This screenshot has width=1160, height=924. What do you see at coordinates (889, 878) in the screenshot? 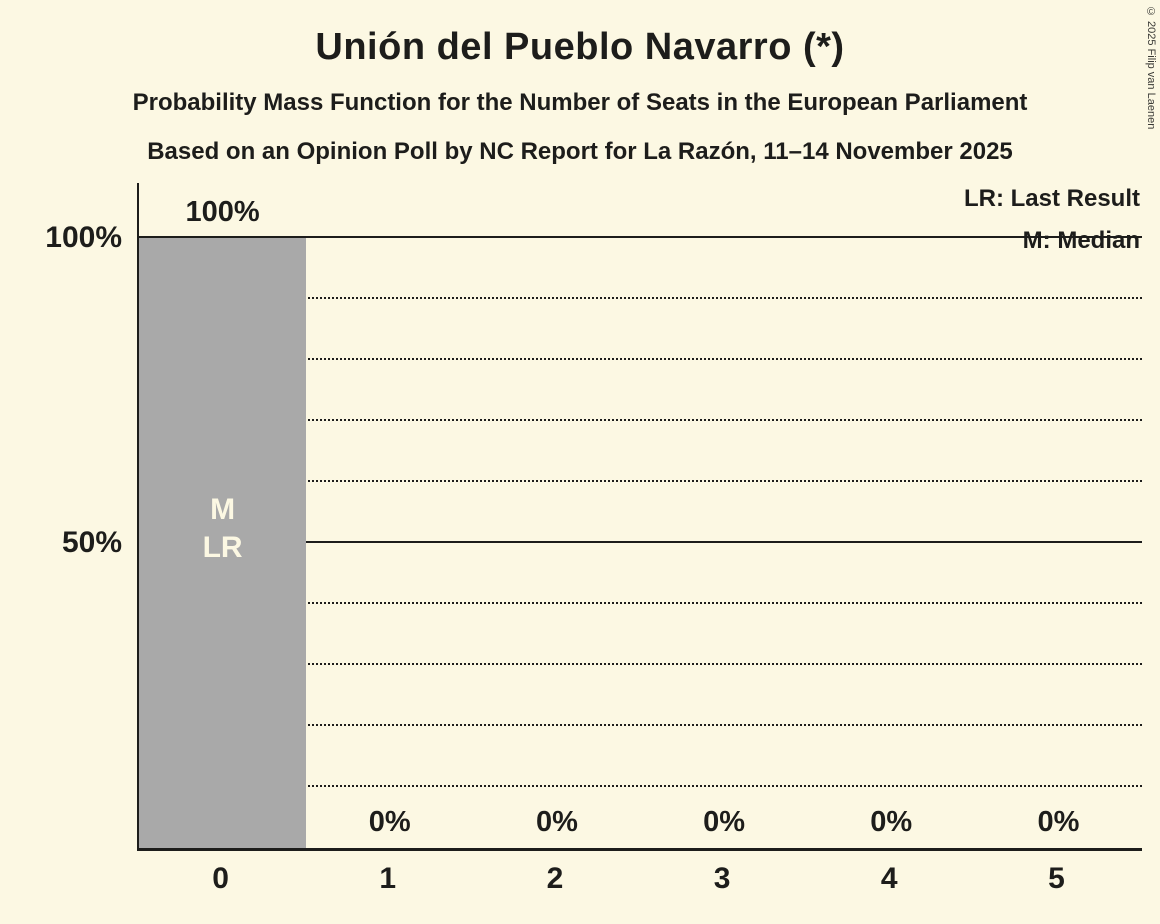
I see `x-tick-4: 4` at bounding box center [889, 878].